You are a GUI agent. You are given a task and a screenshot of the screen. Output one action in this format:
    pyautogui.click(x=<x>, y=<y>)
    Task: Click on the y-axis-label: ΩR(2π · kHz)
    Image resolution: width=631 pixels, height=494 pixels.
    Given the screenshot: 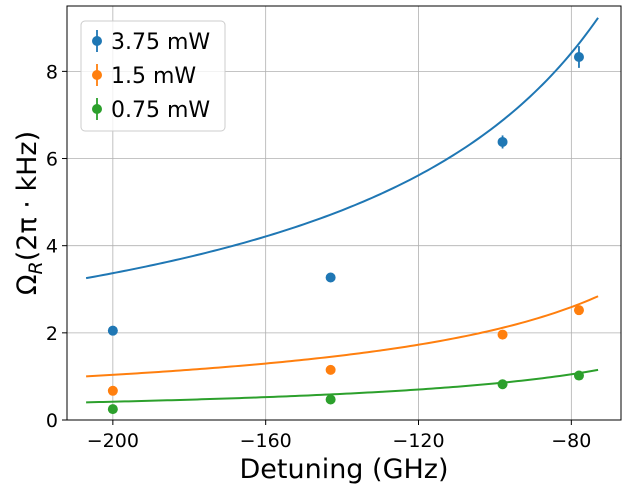 What is the action you would take?
    pyautogui.click(x=29, y=213)
    